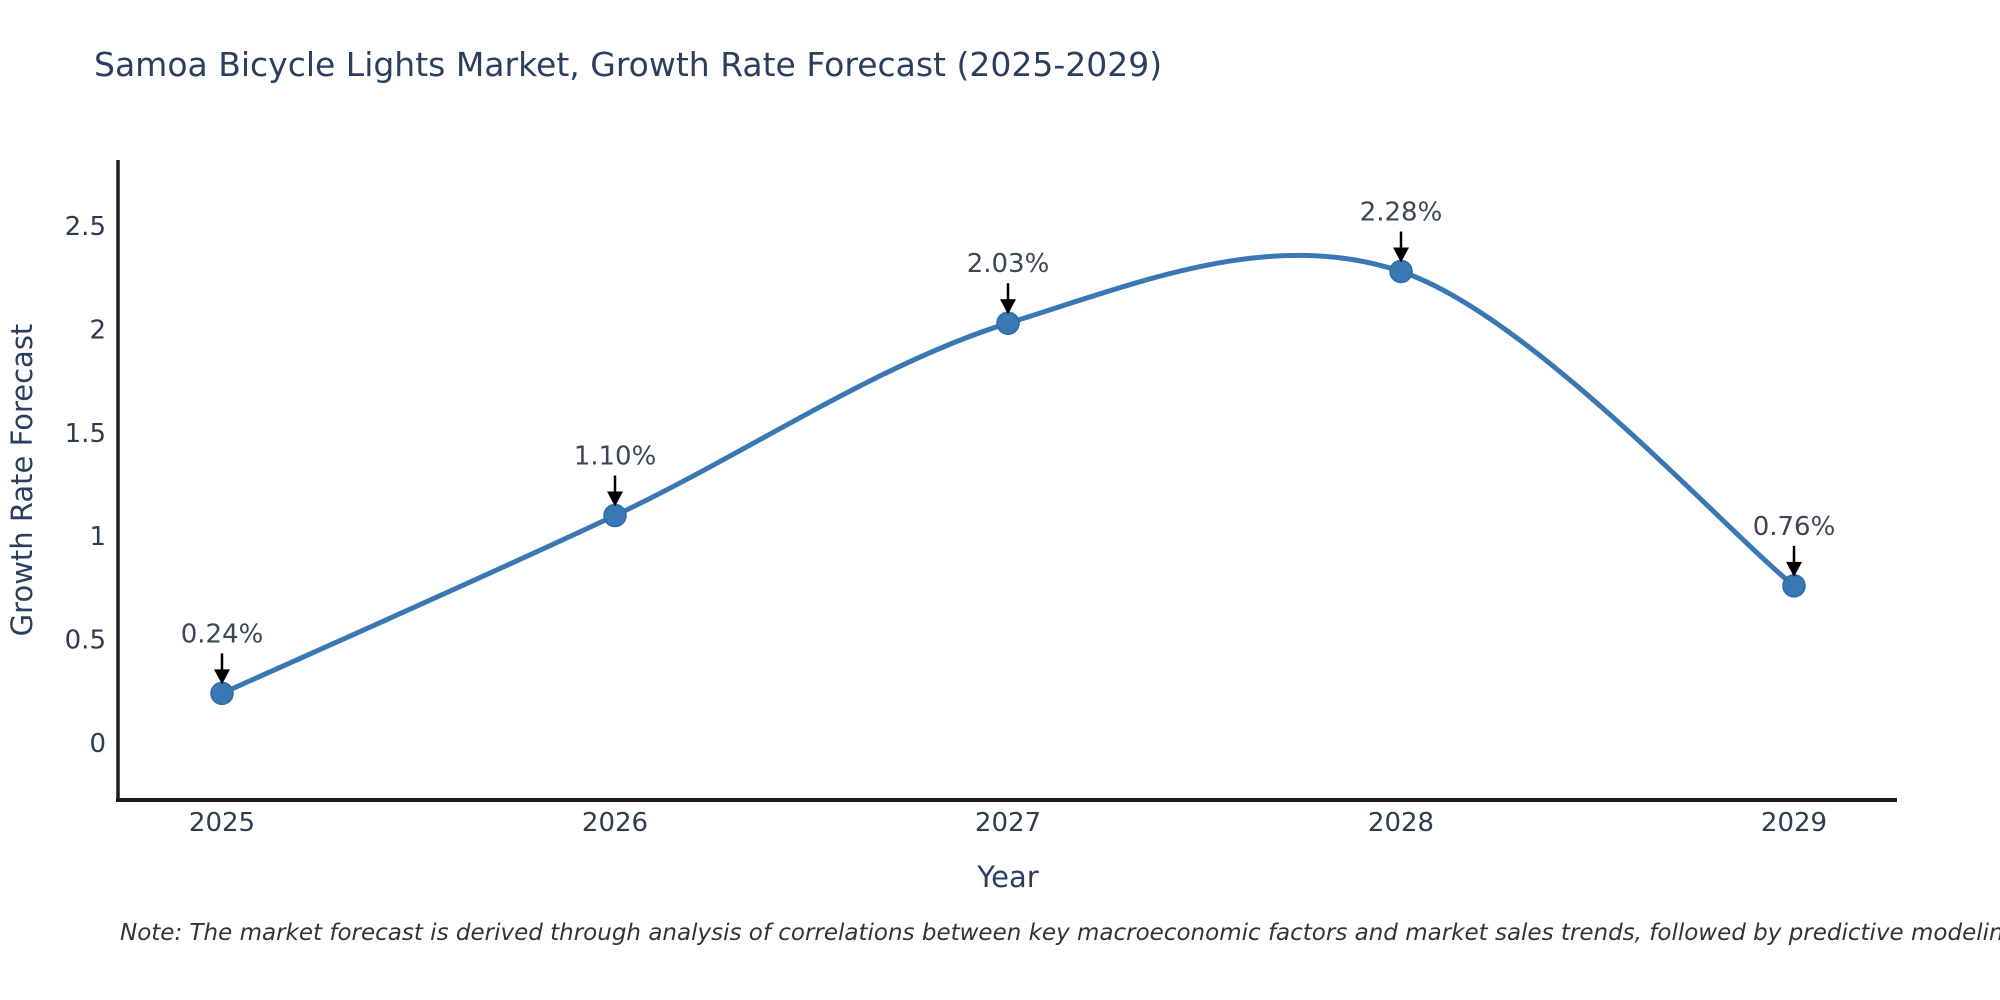 This screenshot has height=1000, width=2000. Describe the element at coordinates (1401, 823) in the screenshot. I see `x-tick-label: 2028` at that location.